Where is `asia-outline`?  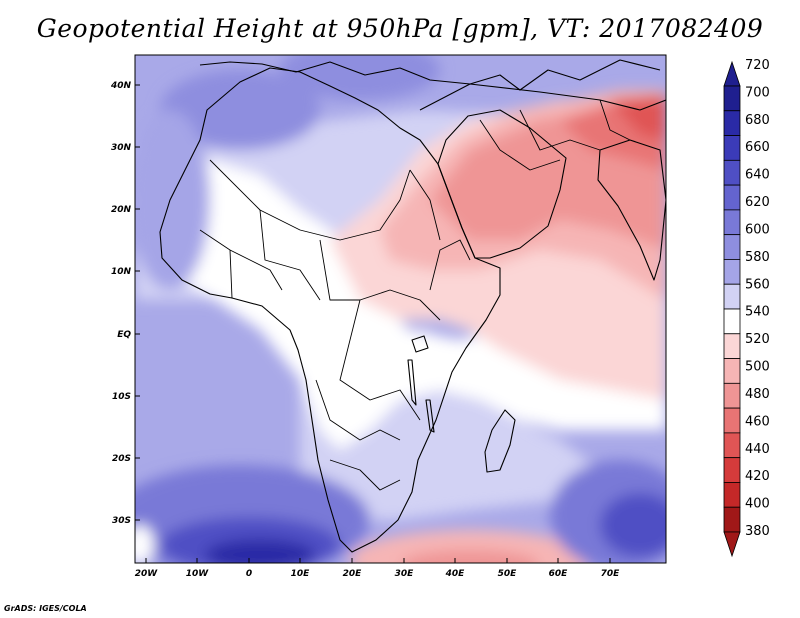 asia-outline is located at coordinates (542, 97).